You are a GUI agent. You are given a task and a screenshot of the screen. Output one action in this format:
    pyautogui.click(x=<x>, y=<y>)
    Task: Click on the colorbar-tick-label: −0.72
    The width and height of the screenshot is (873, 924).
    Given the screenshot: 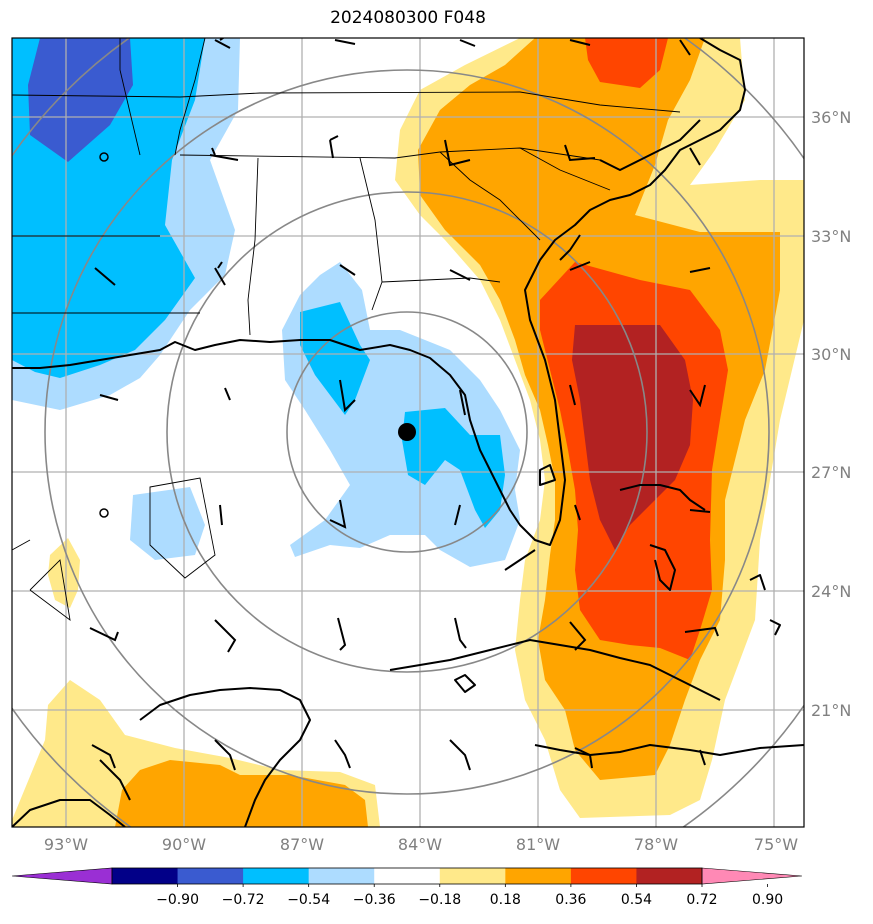 What is the action you would take?
    pyautogui.click(x=243, y=900)
    